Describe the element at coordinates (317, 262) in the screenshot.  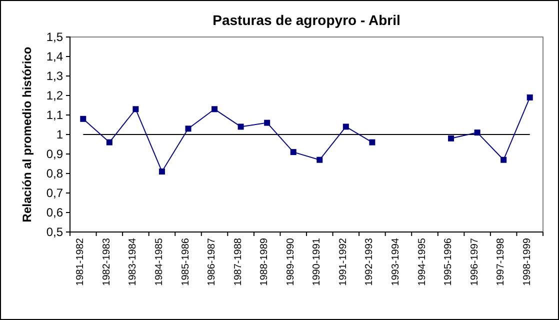
I see `x-tick-label: 1990-1991` at that location.